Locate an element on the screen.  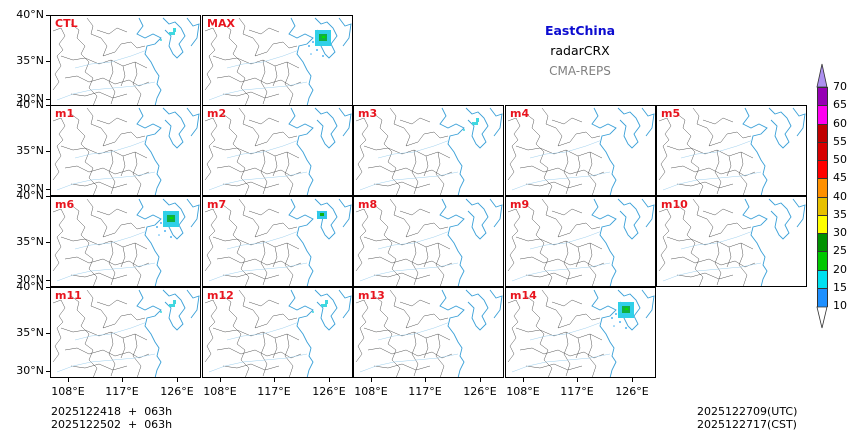
map-panel-m7: m7 is located at coordinates (277, 241).